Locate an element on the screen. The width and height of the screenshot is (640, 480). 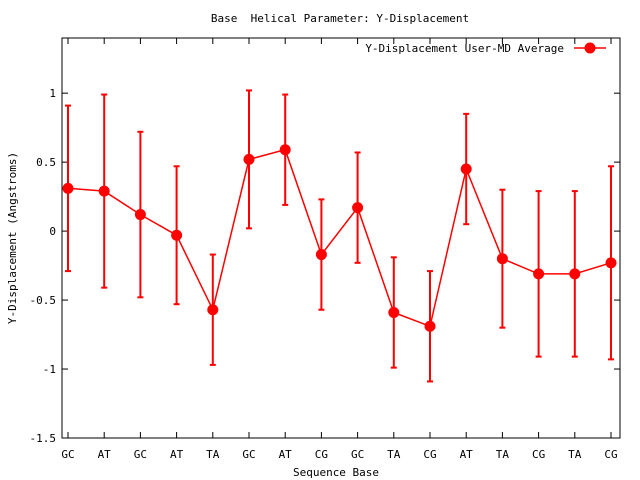
legend: Y-Displacement User-MD Average is located at coordinates (485, 48).